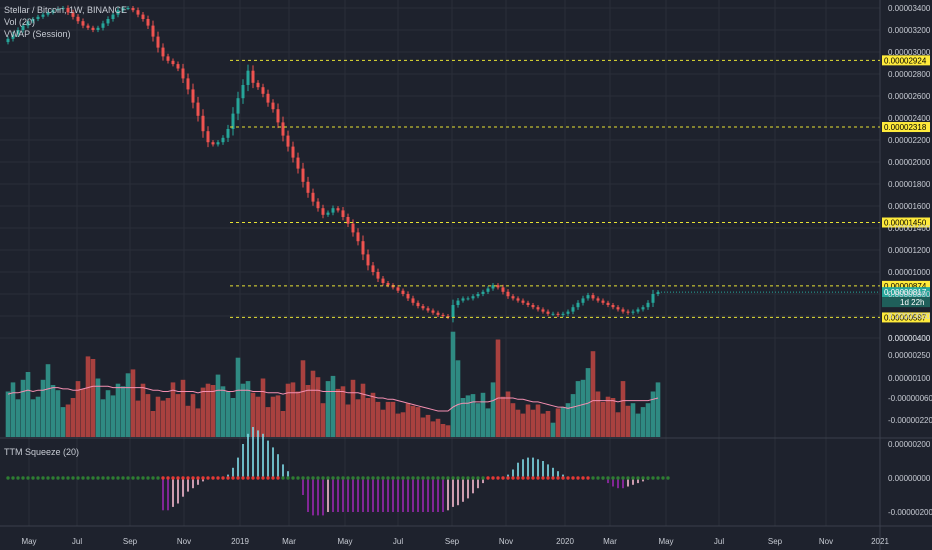 The image size is (932, 550). What do you see at coordinates (77, 541) in the screenshot?
I see `time-tick-label: Jul` at bounding box center [77, 541].